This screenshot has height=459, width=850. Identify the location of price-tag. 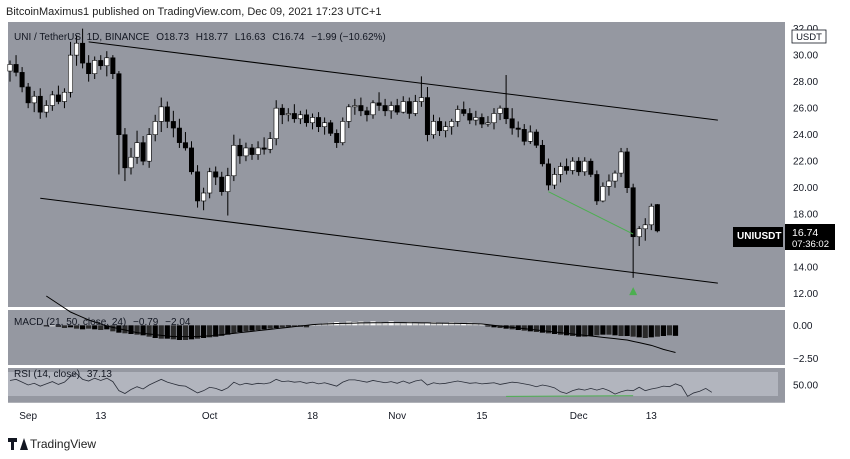
(758, 237).